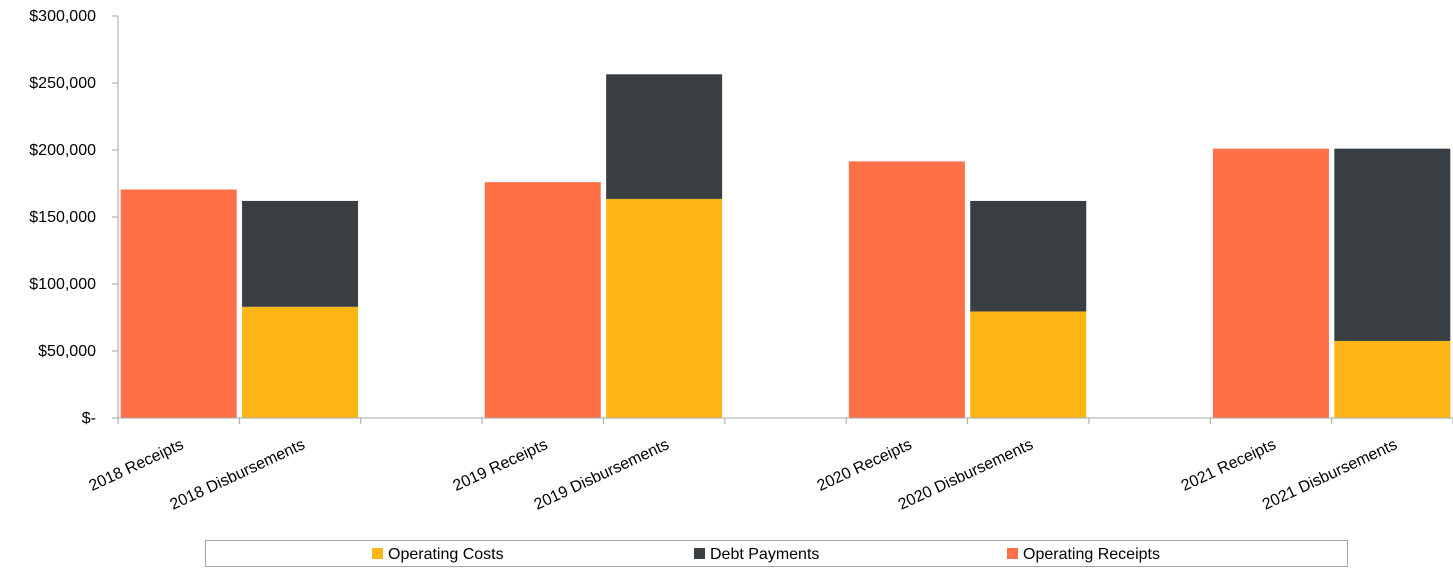 This screenshot has width=1453, height=573. What do you see at coordinates (62, 284) in the screenshot?
I see `y-tick-label: $100,000` at bounding box center [62, 284].